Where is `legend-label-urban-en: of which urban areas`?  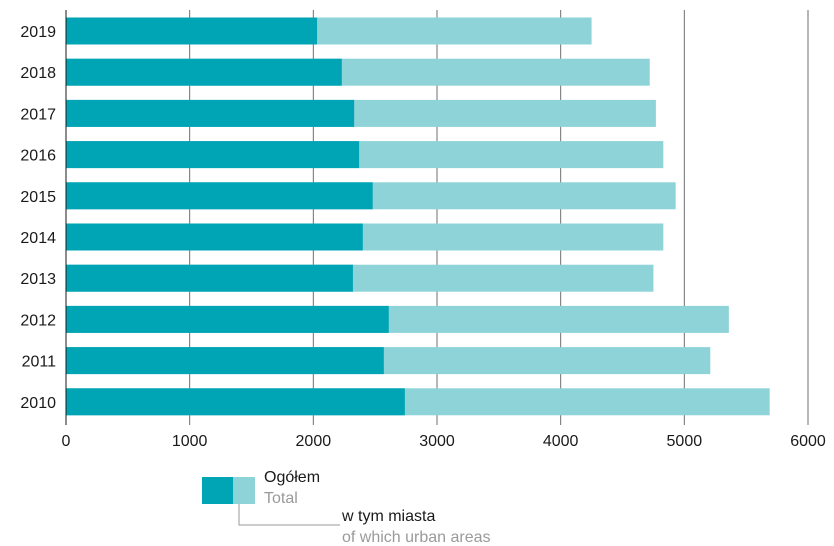
legend-label-urban-en: of which urban areas is located at coordinates (416, 537).